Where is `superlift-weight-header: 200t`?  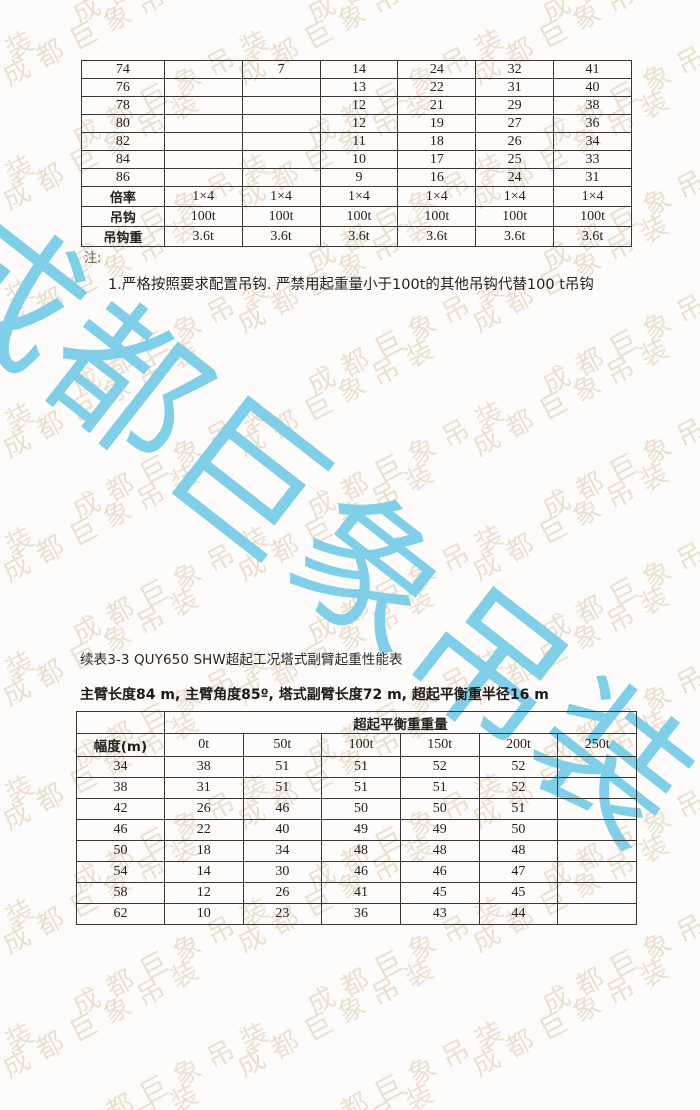 superlift-weight-header: 200t is located at coordinates (518, 745).